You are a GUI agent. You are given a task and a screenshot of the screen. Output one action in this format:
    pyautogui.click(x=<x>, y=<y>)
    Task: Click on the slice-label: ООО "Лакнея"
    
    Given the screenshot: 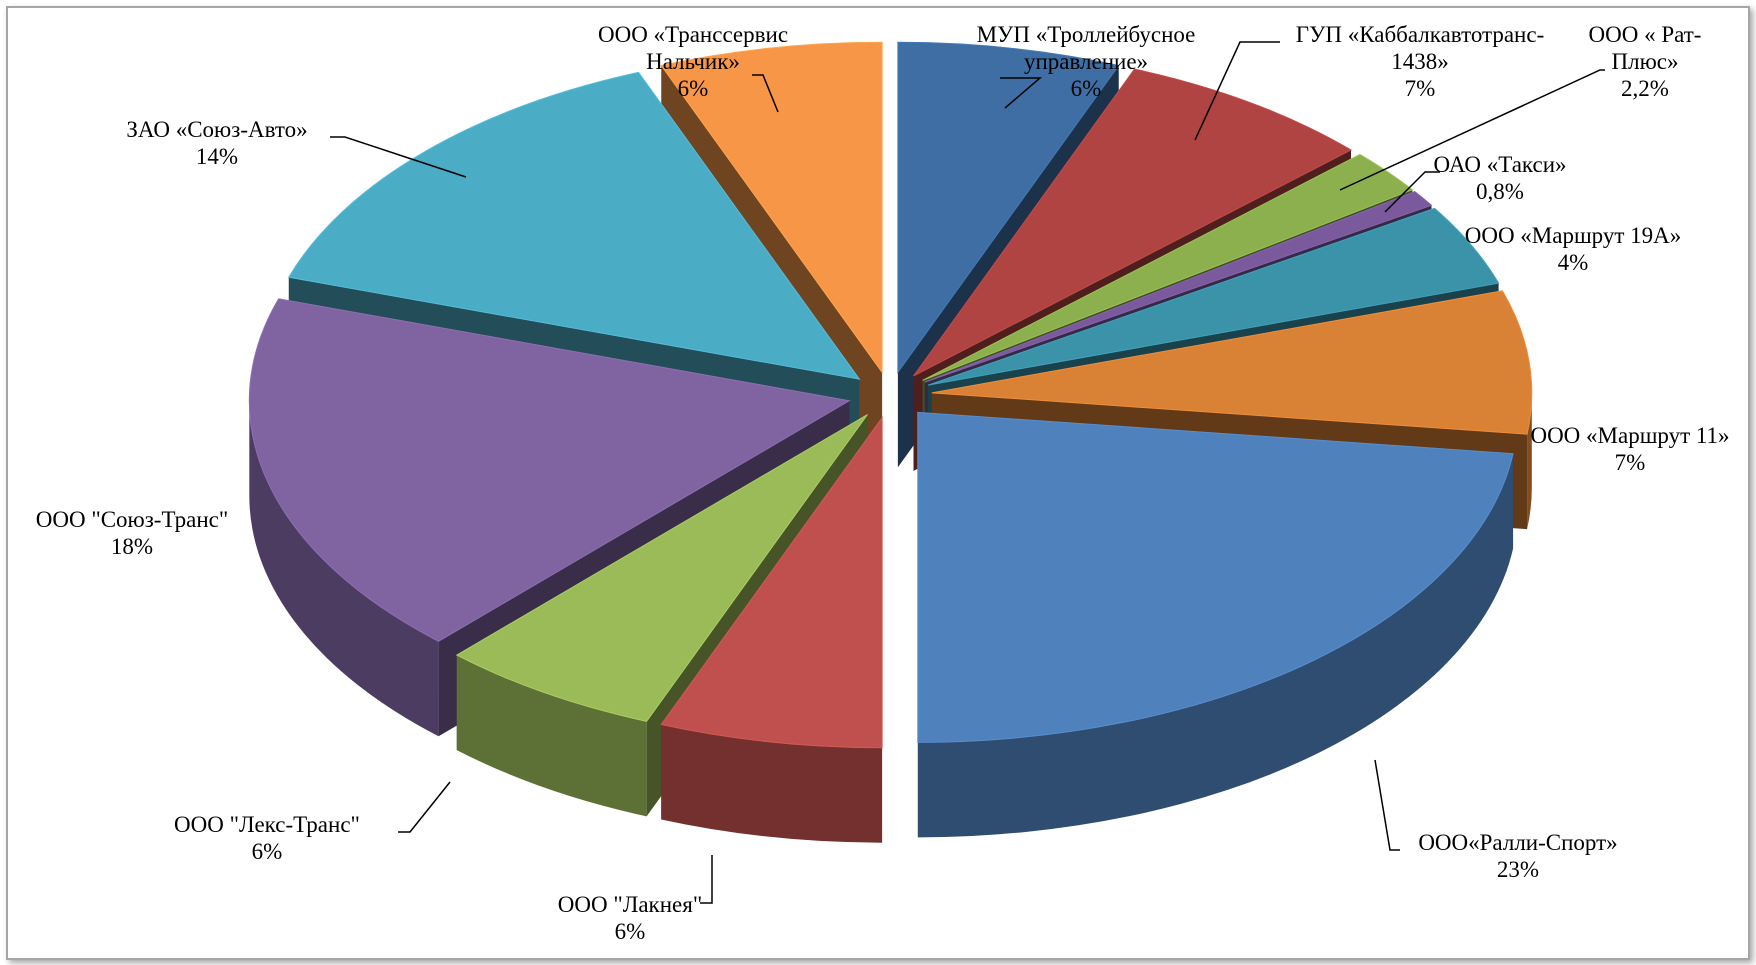 What is the action you would take?
    pyautogui.click(x=630, y=904)
    